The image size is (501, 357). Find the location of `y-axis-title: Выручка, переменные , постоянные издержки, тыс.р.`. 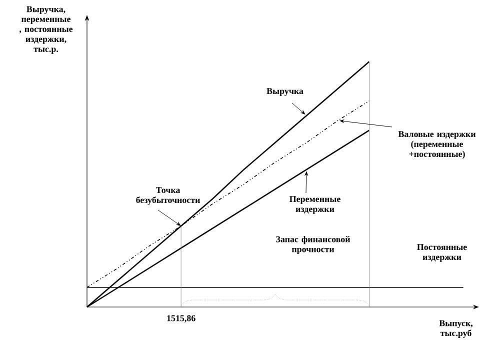

y-axis-title: Выручка, переменные , постоянные издержки, тыс.р. is located at coordinates (46, 30).